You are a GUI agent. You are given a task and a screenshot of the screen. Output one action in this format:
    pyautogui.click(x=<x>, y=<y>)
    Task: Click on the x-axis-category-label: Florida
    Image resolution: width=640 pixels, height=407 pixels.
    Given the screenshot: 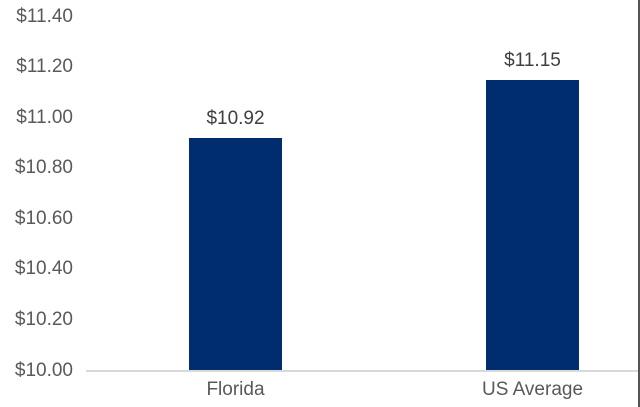 What is the action you would take?
    pyautogui.click(x=235, y=389)
    